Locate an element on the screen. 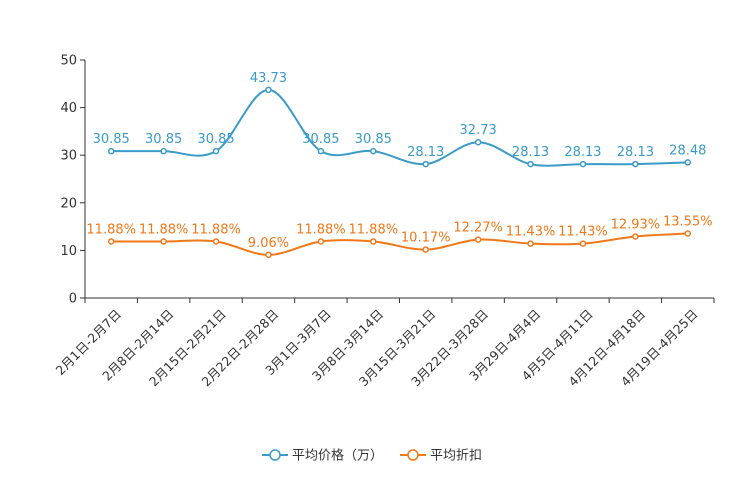 This screenshot has width=744, height=500. data-label: 43.73 is located at coordinates (268, 78).